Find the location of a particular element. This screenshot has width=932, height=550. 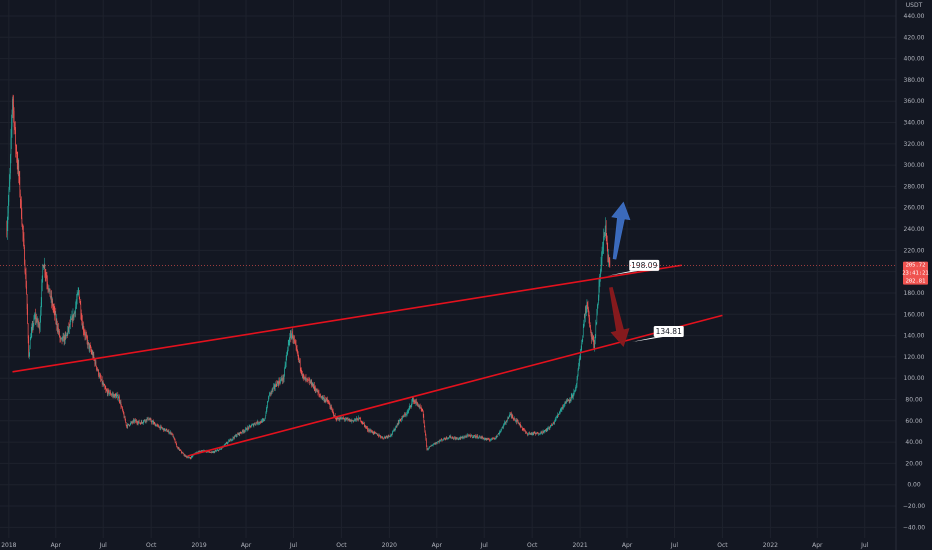

current-price-labels: 205.72 23:41:21 202.81 is located at coordinates (464, 273).